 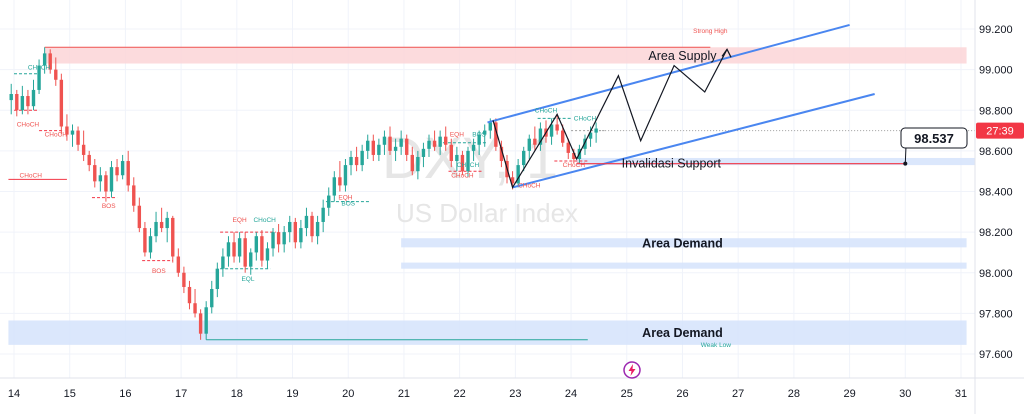 What do you see at coordinates (996, 193) in the screenshot?
I see `y-tick-label: 98.400` at bounding box center [996, 193].